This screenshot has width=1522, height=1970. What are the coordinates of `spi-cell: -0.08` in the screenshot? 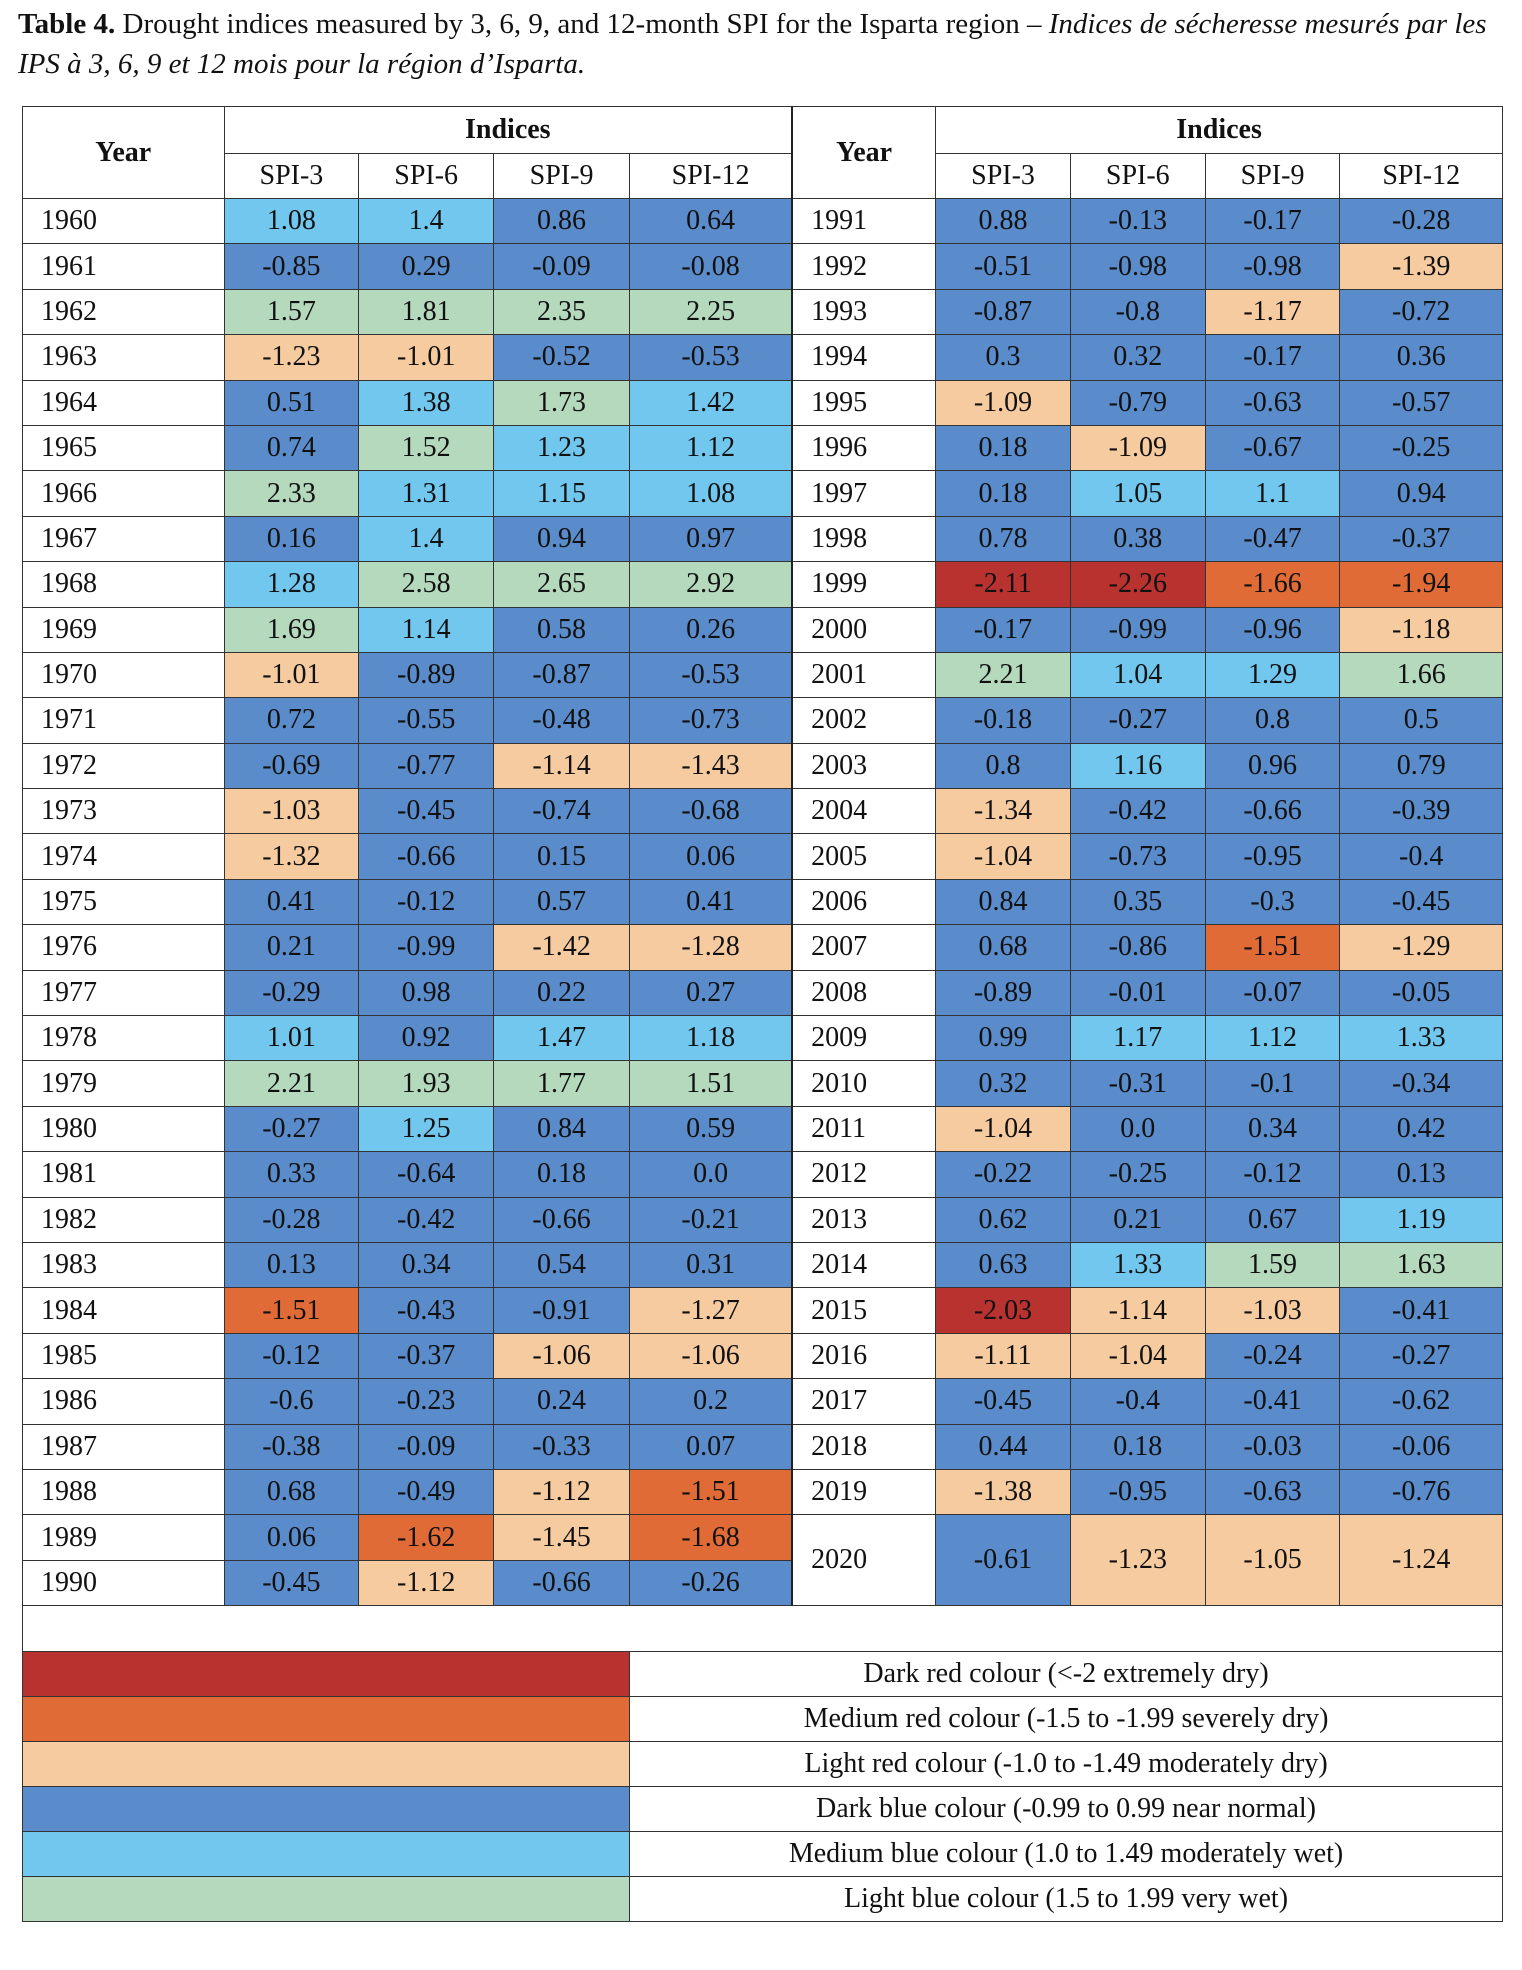 It's located at (711, 266).